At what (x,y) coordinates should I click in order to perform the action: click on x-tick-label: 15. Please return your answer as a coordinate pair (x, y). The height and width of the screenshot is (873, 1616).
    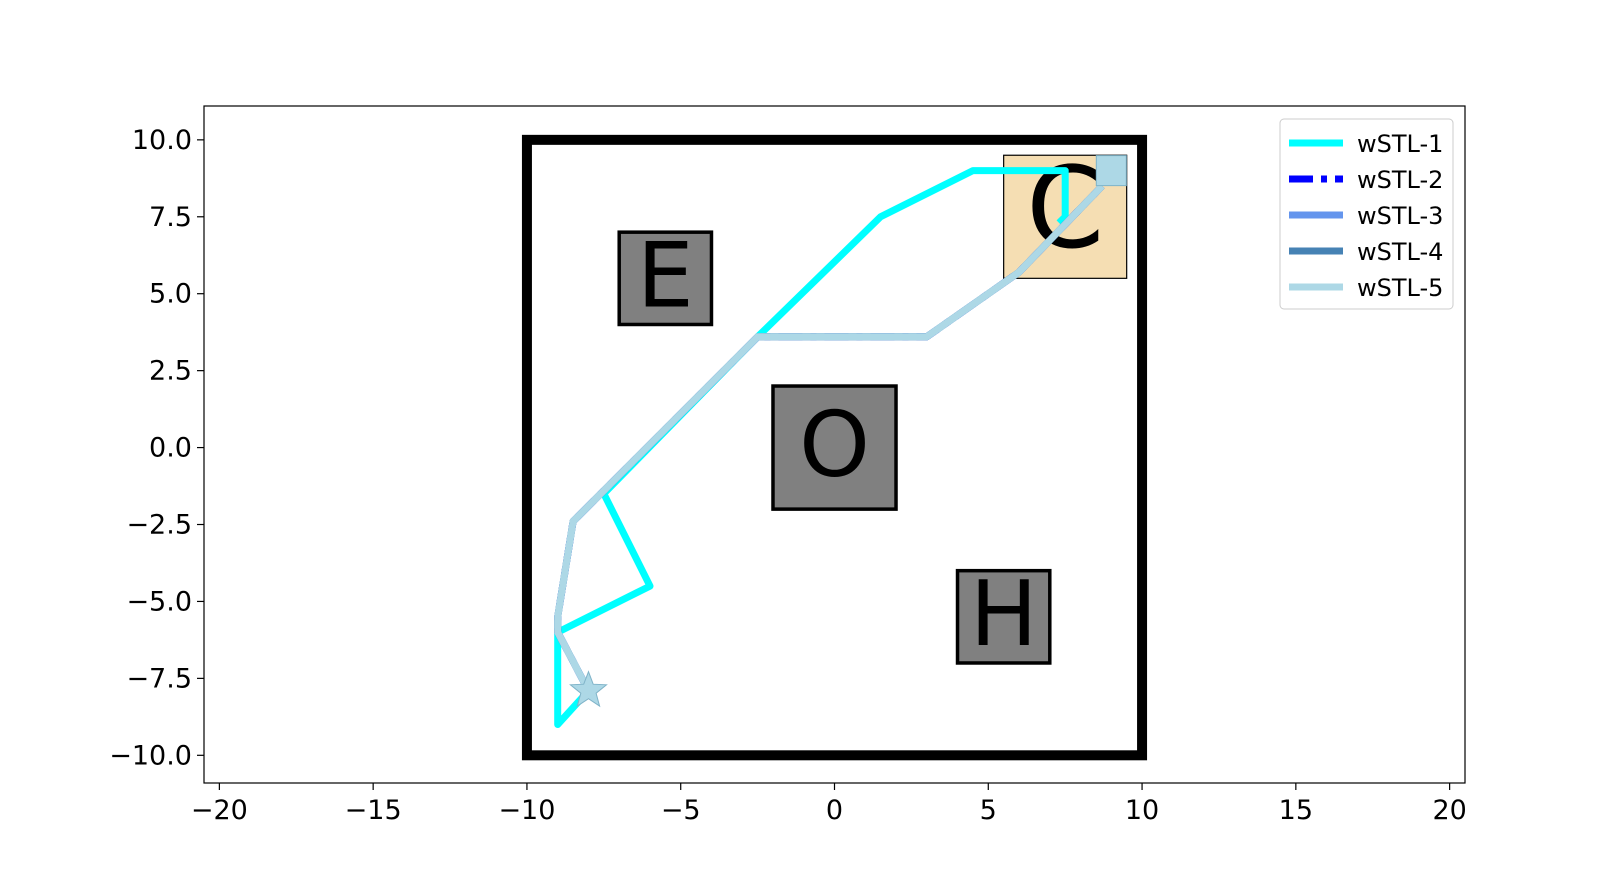
    Looking at the image, I should click on (1296, 810).